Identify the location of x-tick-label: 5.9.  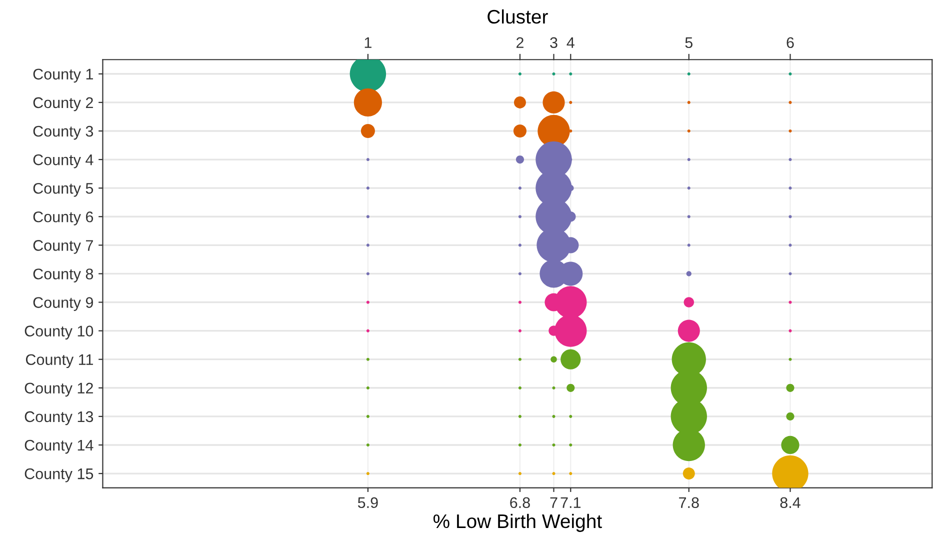
(368, 502).